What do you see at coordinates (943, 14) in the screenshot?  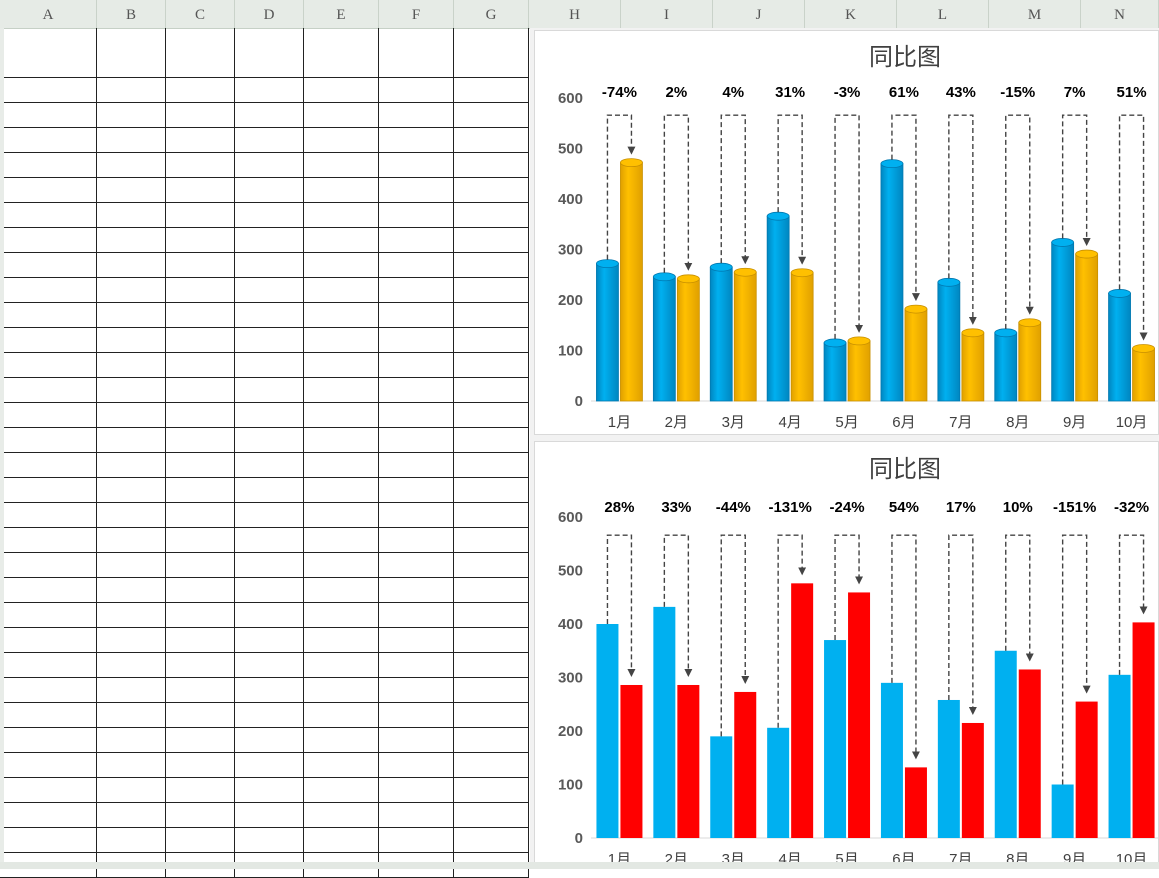 I see `column-header-l: L` at bounding box center [943, 14].